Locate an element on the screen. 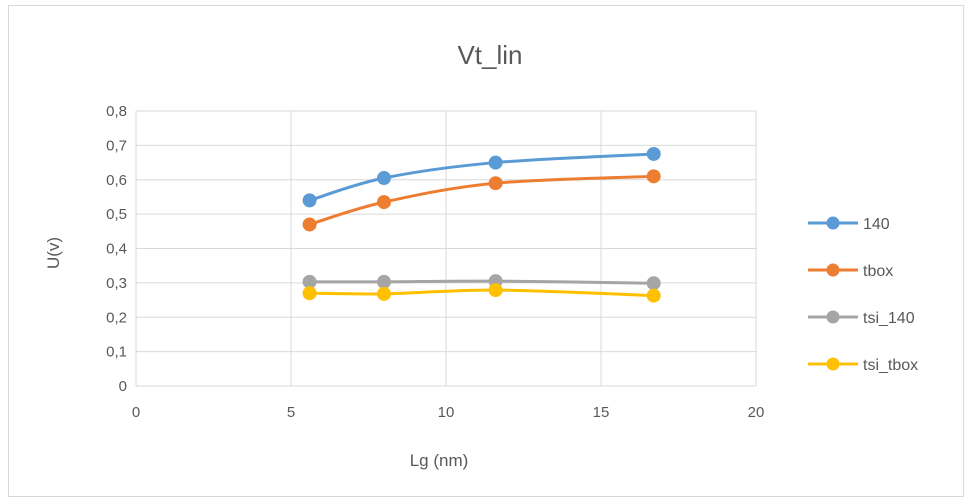 Image resolution: width=973 pixels, height=504 pixels. x-axis-ticks: 0 5 10 15 20 is located at coordinates (448, 412).